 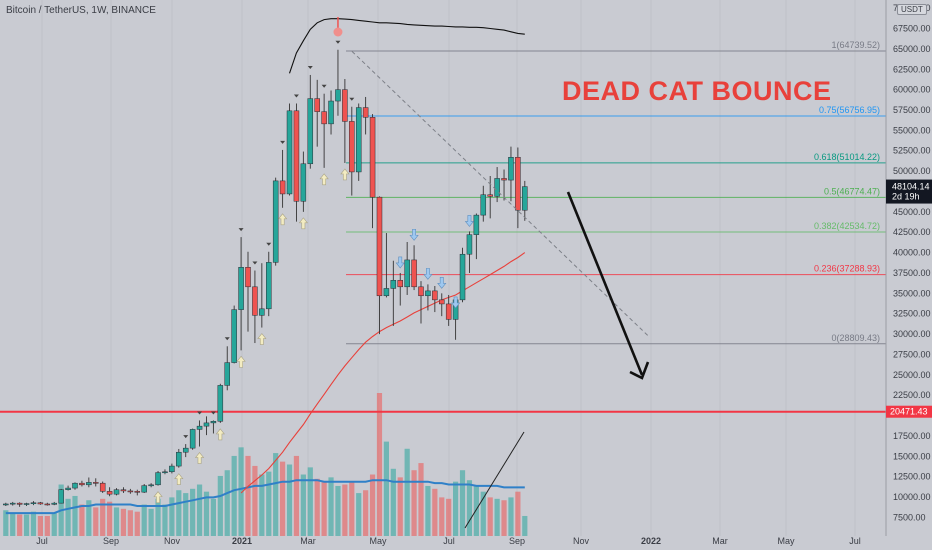 What do you see at coordinates (912, 49) in the screenshot?
I see `price-tick-label: 65000.00` at bounding box center [912, 49].